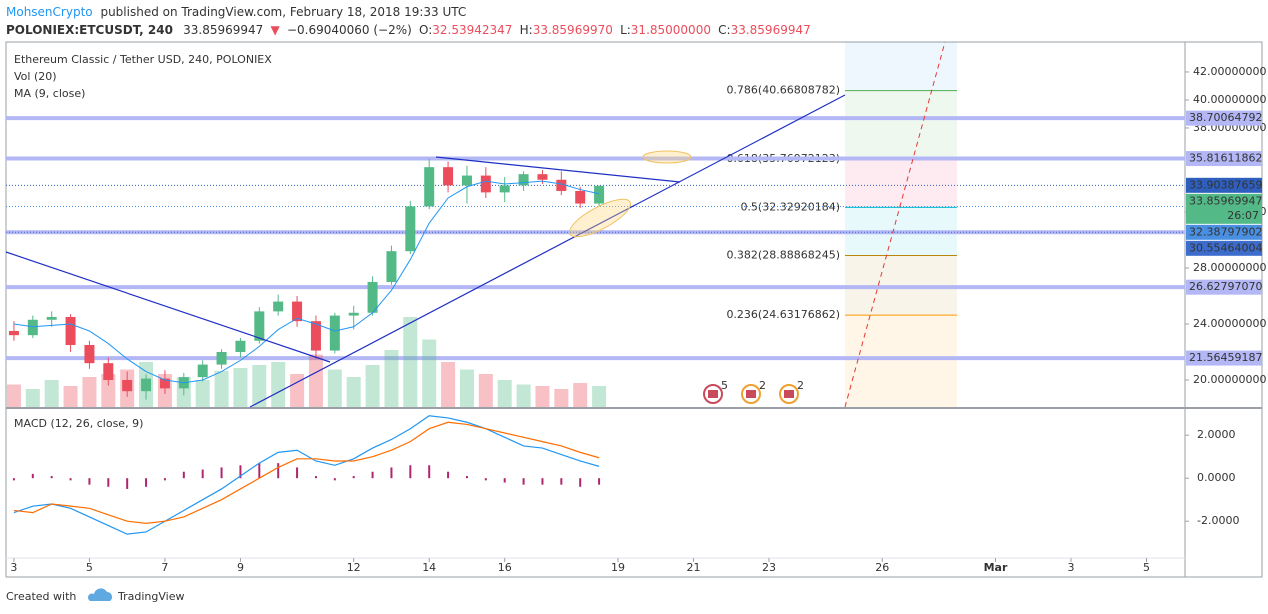  Describe the element at coordinates (1225, 247) in the screenshot. I see `price-label: 30.55464004` at that location.